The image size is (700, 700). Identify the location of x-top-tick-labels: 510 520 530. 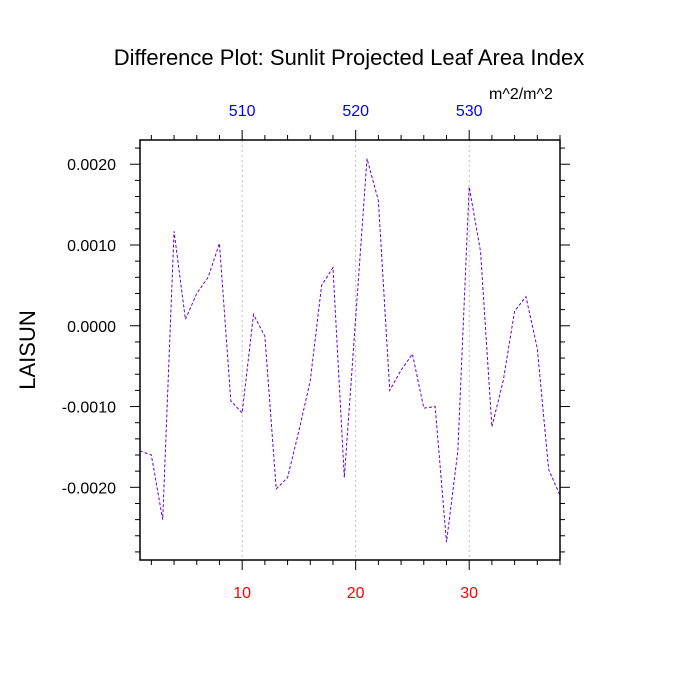
(356, 111).